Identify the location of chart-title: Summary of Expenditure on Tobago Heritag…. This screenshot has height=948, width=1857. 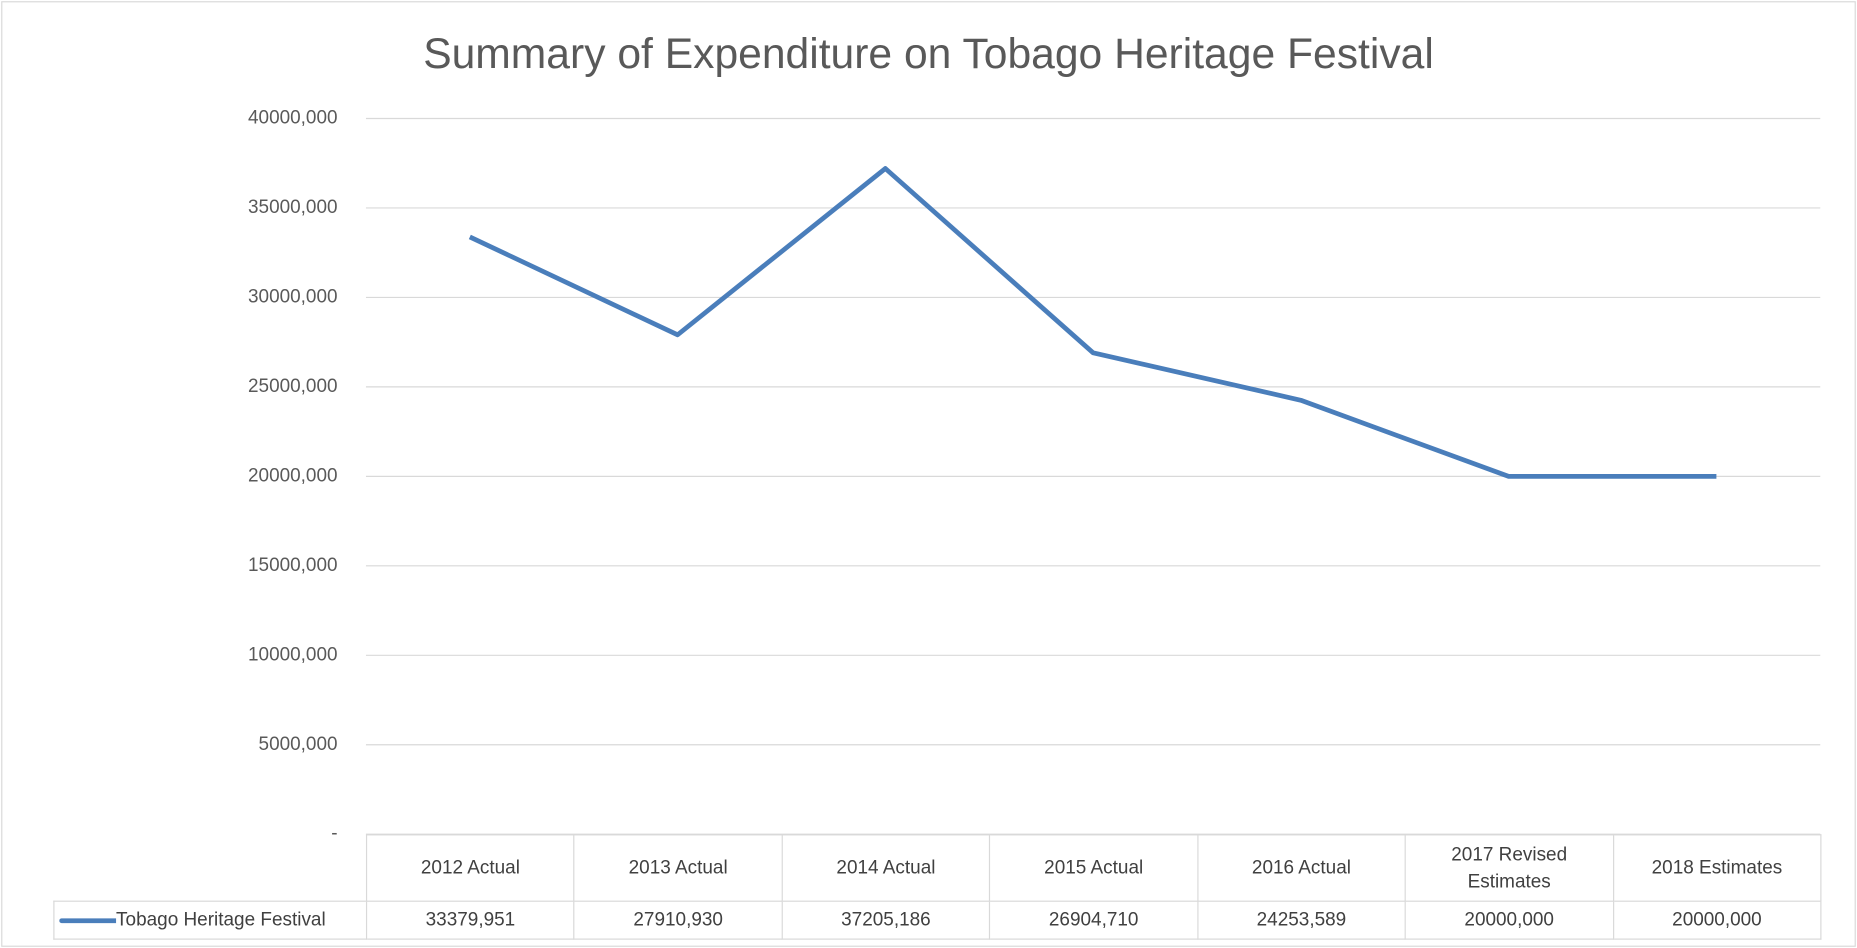
(928, 54).